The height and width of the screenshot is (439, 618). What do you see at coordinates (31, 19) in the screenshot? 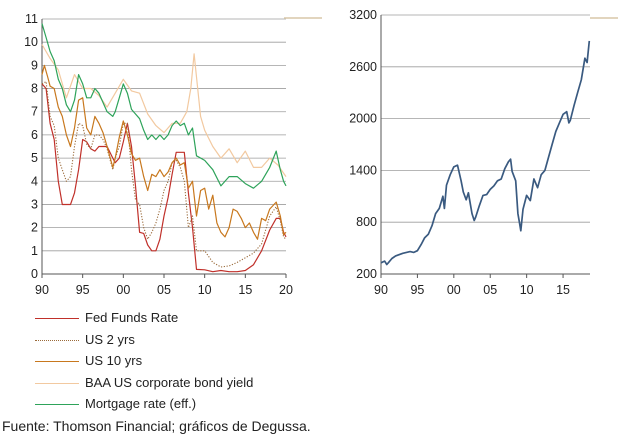
I see `y-tick-label: 11` at bounding box center [31, 19].